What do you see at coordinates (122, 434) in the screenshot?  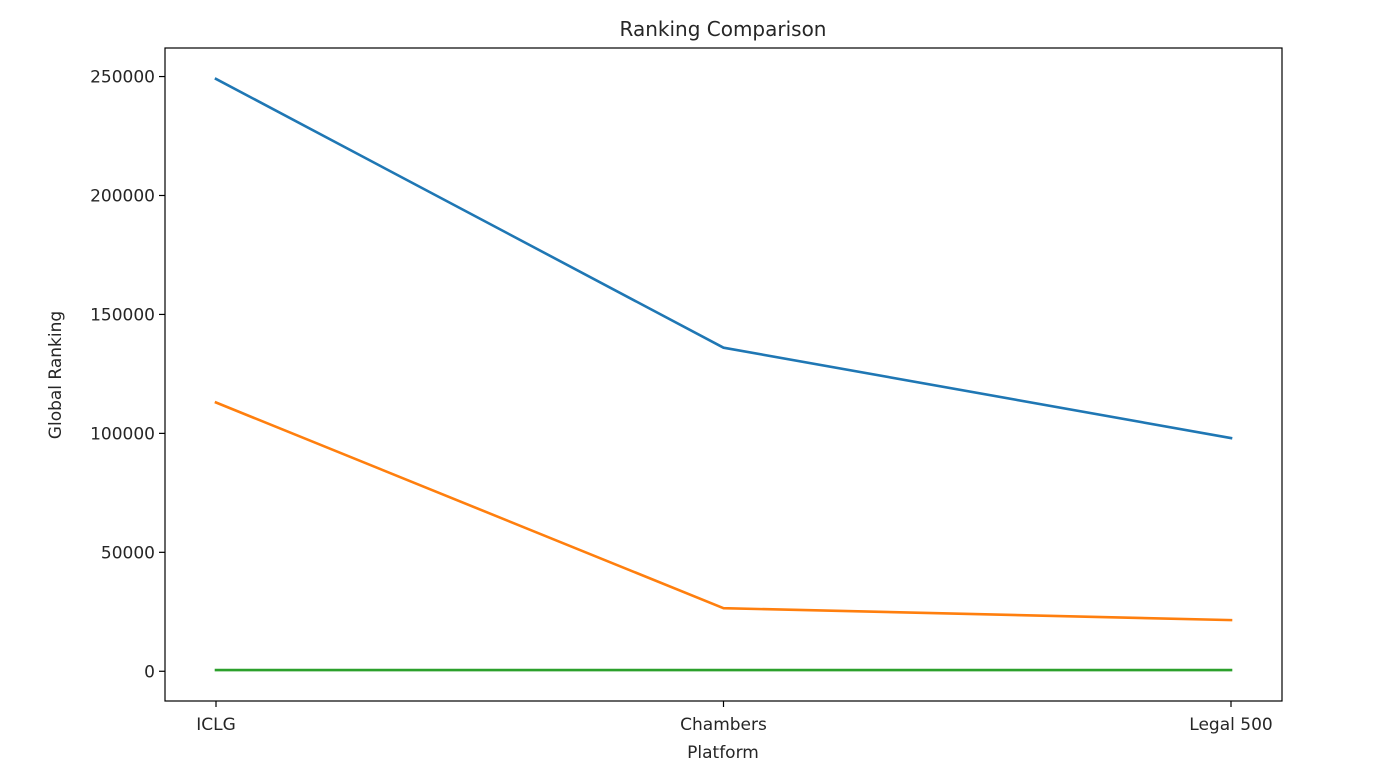 I see `y-tick-label: 100000` at bounding box center [122, 434].